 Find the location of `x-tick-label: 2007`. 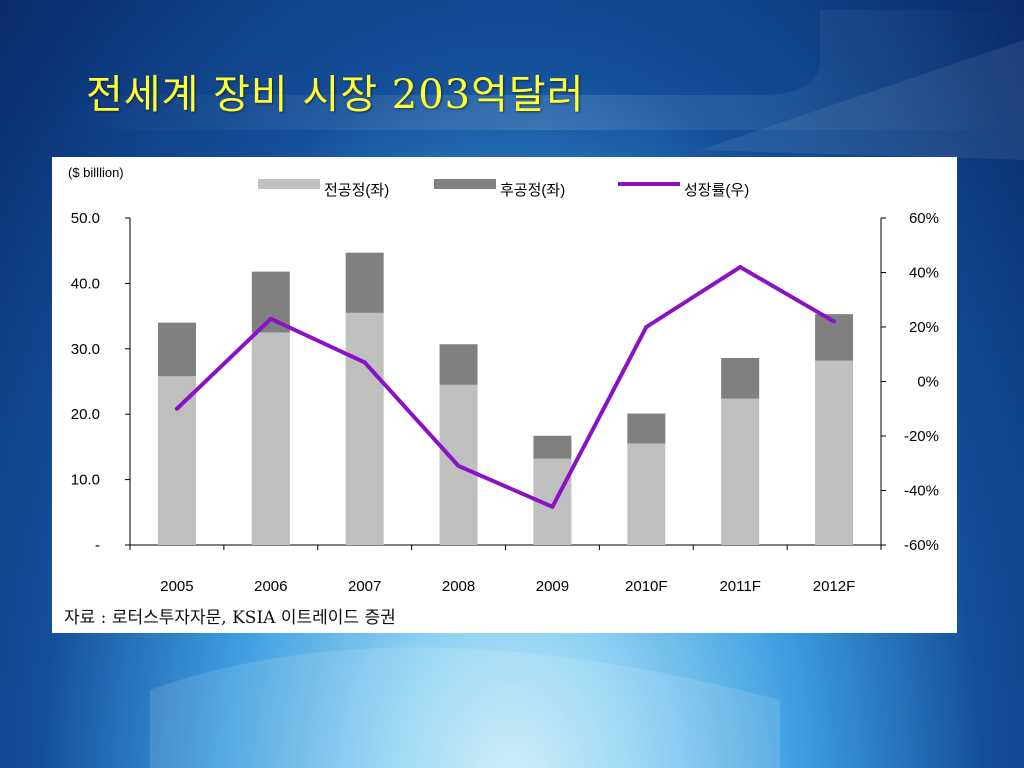

x-tick-label: 2007 is located at coordinates (364, 586).